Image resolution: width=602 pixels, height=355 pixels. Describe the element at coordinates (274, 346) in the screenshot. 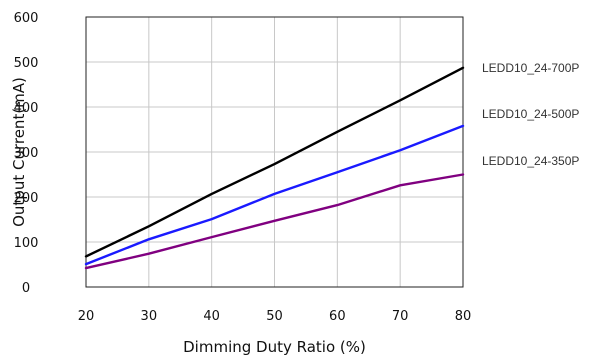

I see `x-axis-label: Dimming Duty Ratio (%)` at that location.